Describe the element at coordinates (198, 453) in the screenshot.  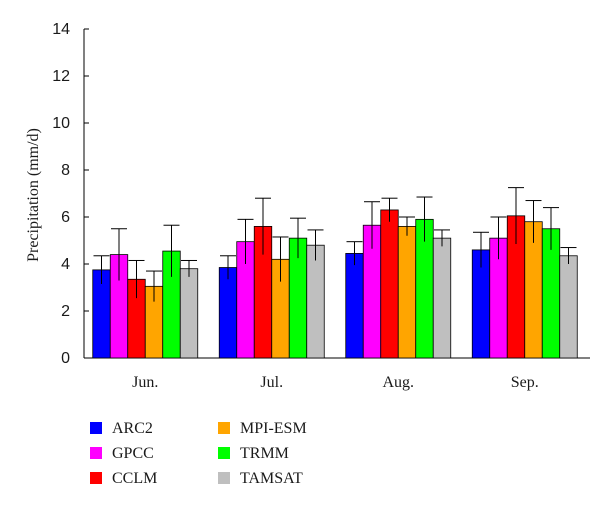
I see `legend: ARC2 GPCC CCLM MPI-ESM TRMM TAMSAT` at that location.